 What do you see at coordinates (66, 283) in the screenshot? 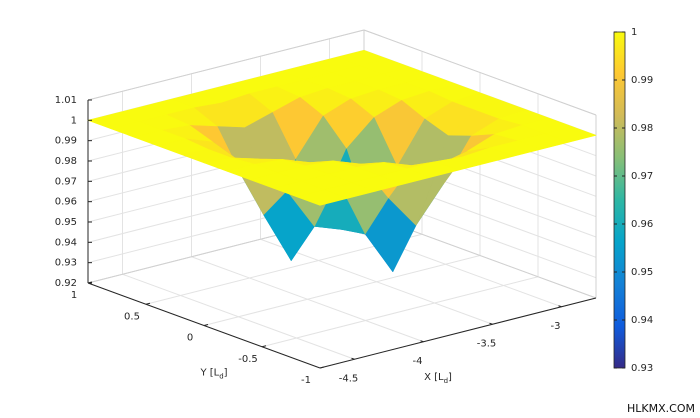
I see `z-tick-label: 0.92` at bounding box center [66, 283].